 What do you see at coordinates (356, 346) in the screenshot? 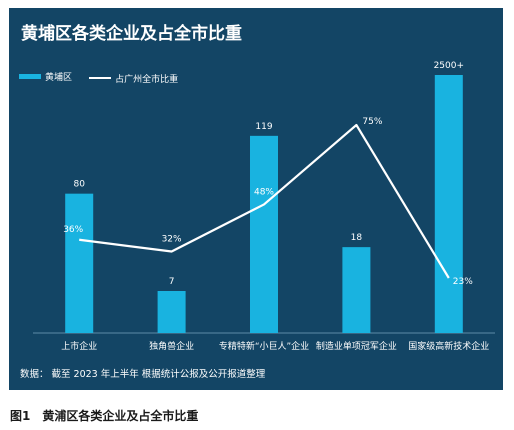
I see `category-label: 制造业单项冠军企业` at bounding box center [356, 346].